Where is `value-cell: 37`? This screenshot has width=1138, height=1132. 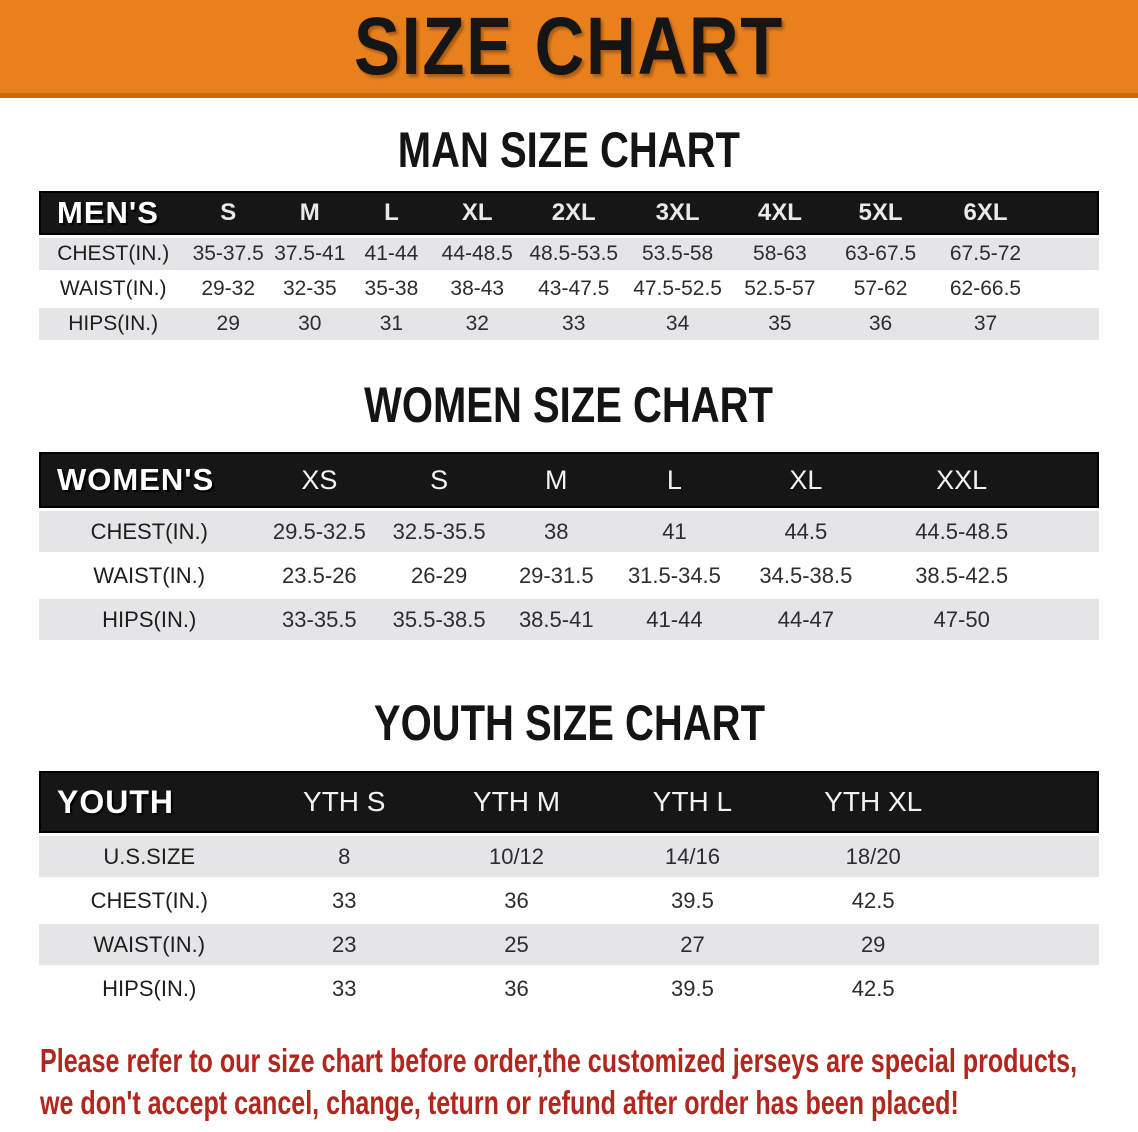
value-cell: 37 is located at coordinates (985, 323).